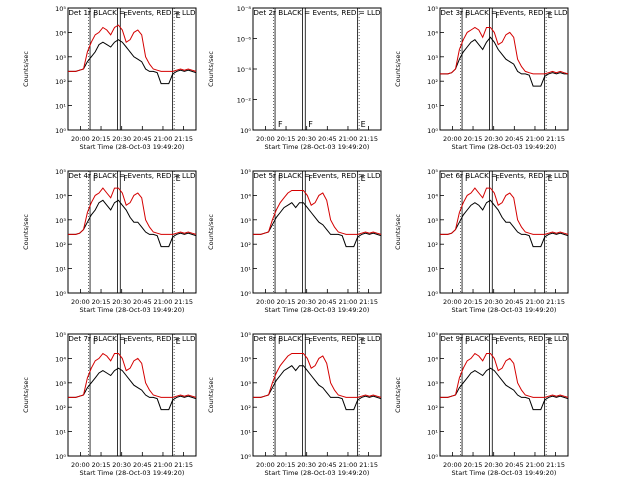  What do you see at coordinates (132, 338) in the screenshot?
I see `chart-title: Det 7r BLACK = Events, RED = LLD` at bounding box center [132, 338].